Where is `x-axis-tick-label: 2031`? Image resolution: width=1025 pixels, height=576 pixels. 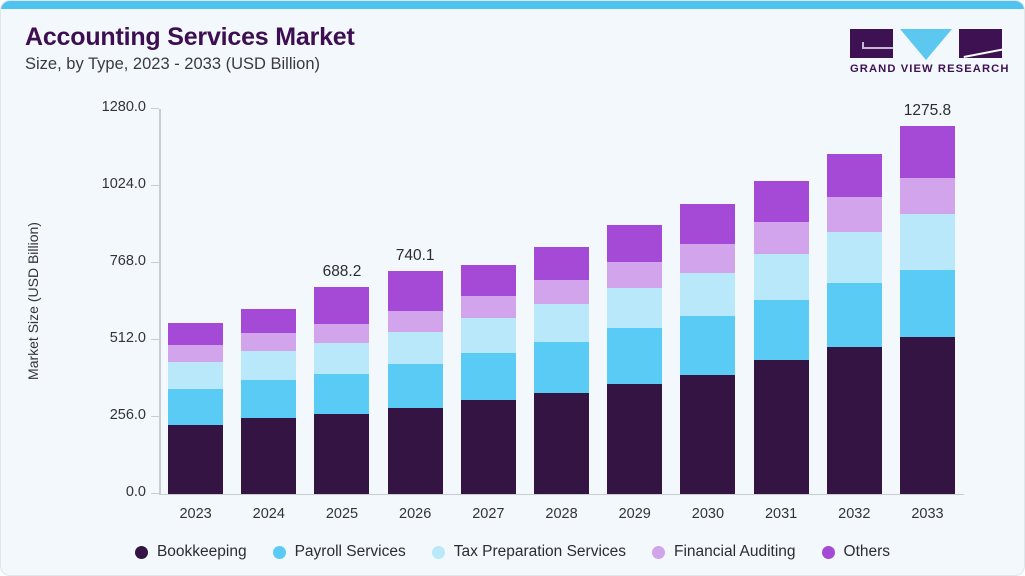
x-axis-tick-label: 2031 is located at coordinates (781, 514).